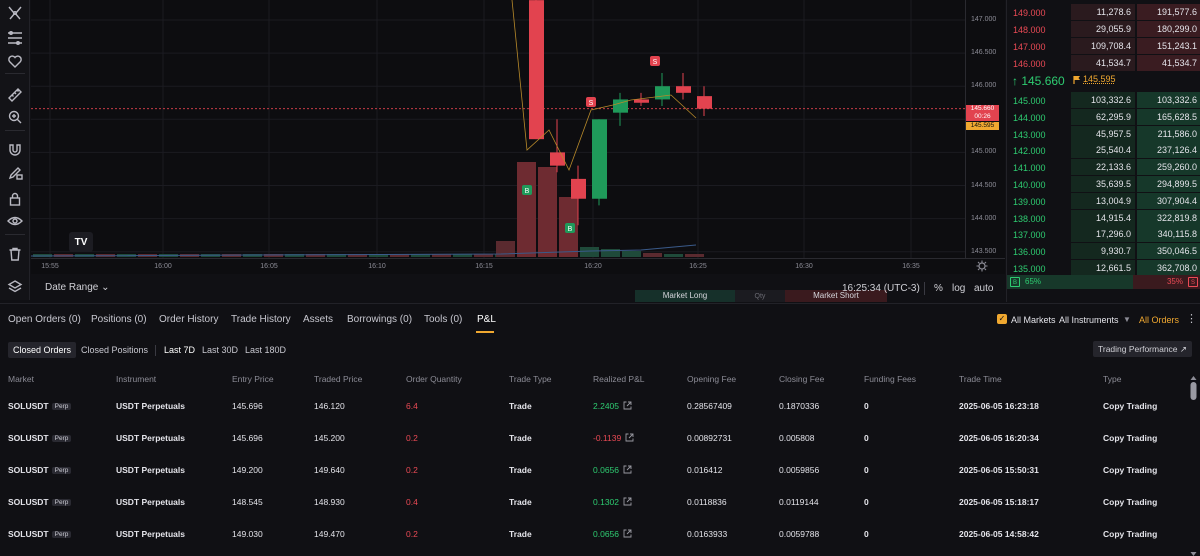 The width and height of the screenshot is (1200, 556). I want to click on fib-icon, so click(15, 38).